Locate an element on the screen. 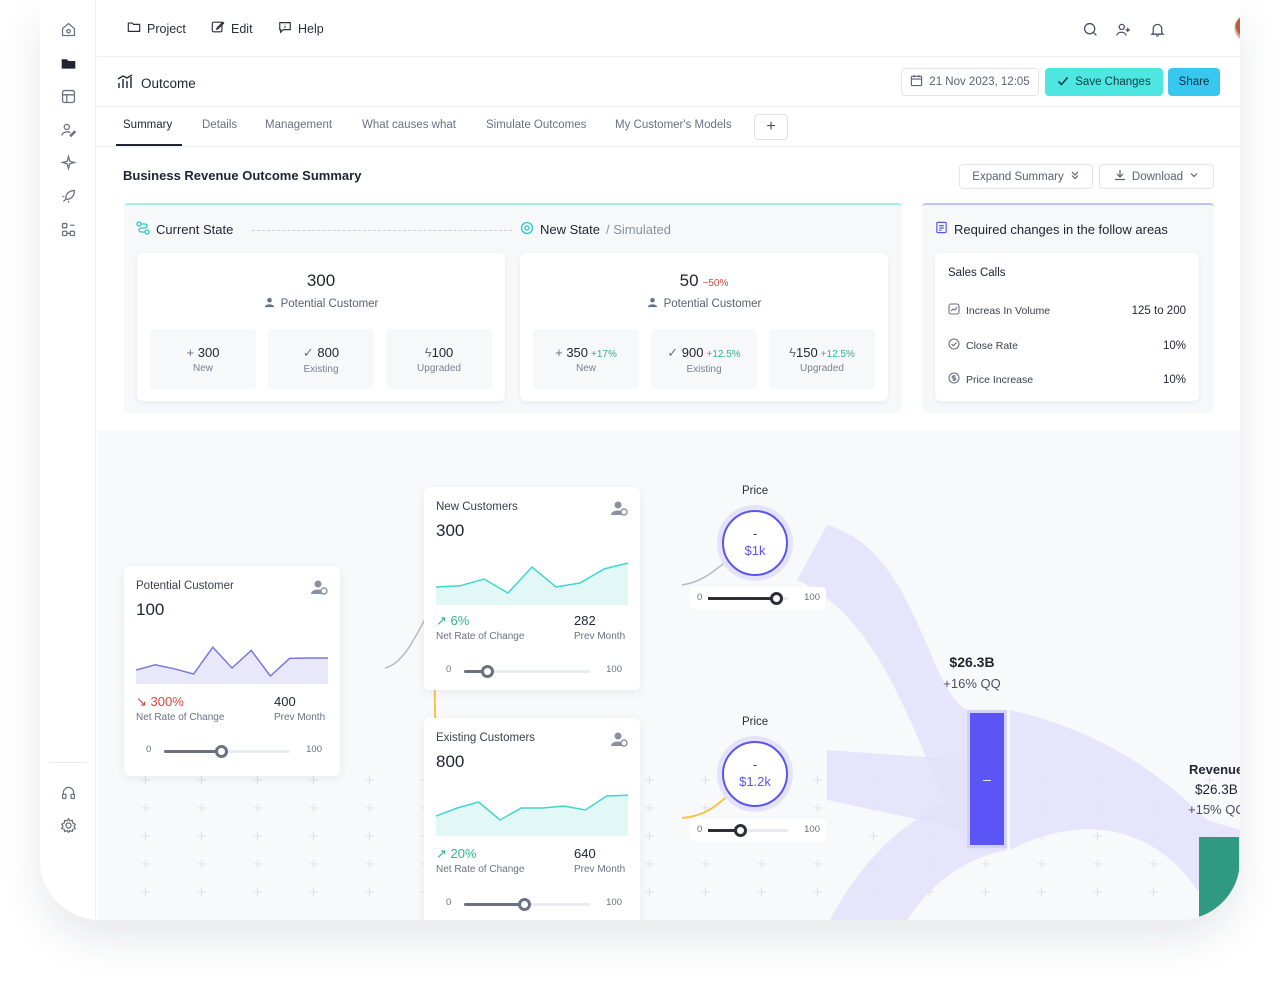 Image resolution: width=1280 pixels, height=1000 pixels. price-slider-2: 0 100 is located at coordinates (758, 830).